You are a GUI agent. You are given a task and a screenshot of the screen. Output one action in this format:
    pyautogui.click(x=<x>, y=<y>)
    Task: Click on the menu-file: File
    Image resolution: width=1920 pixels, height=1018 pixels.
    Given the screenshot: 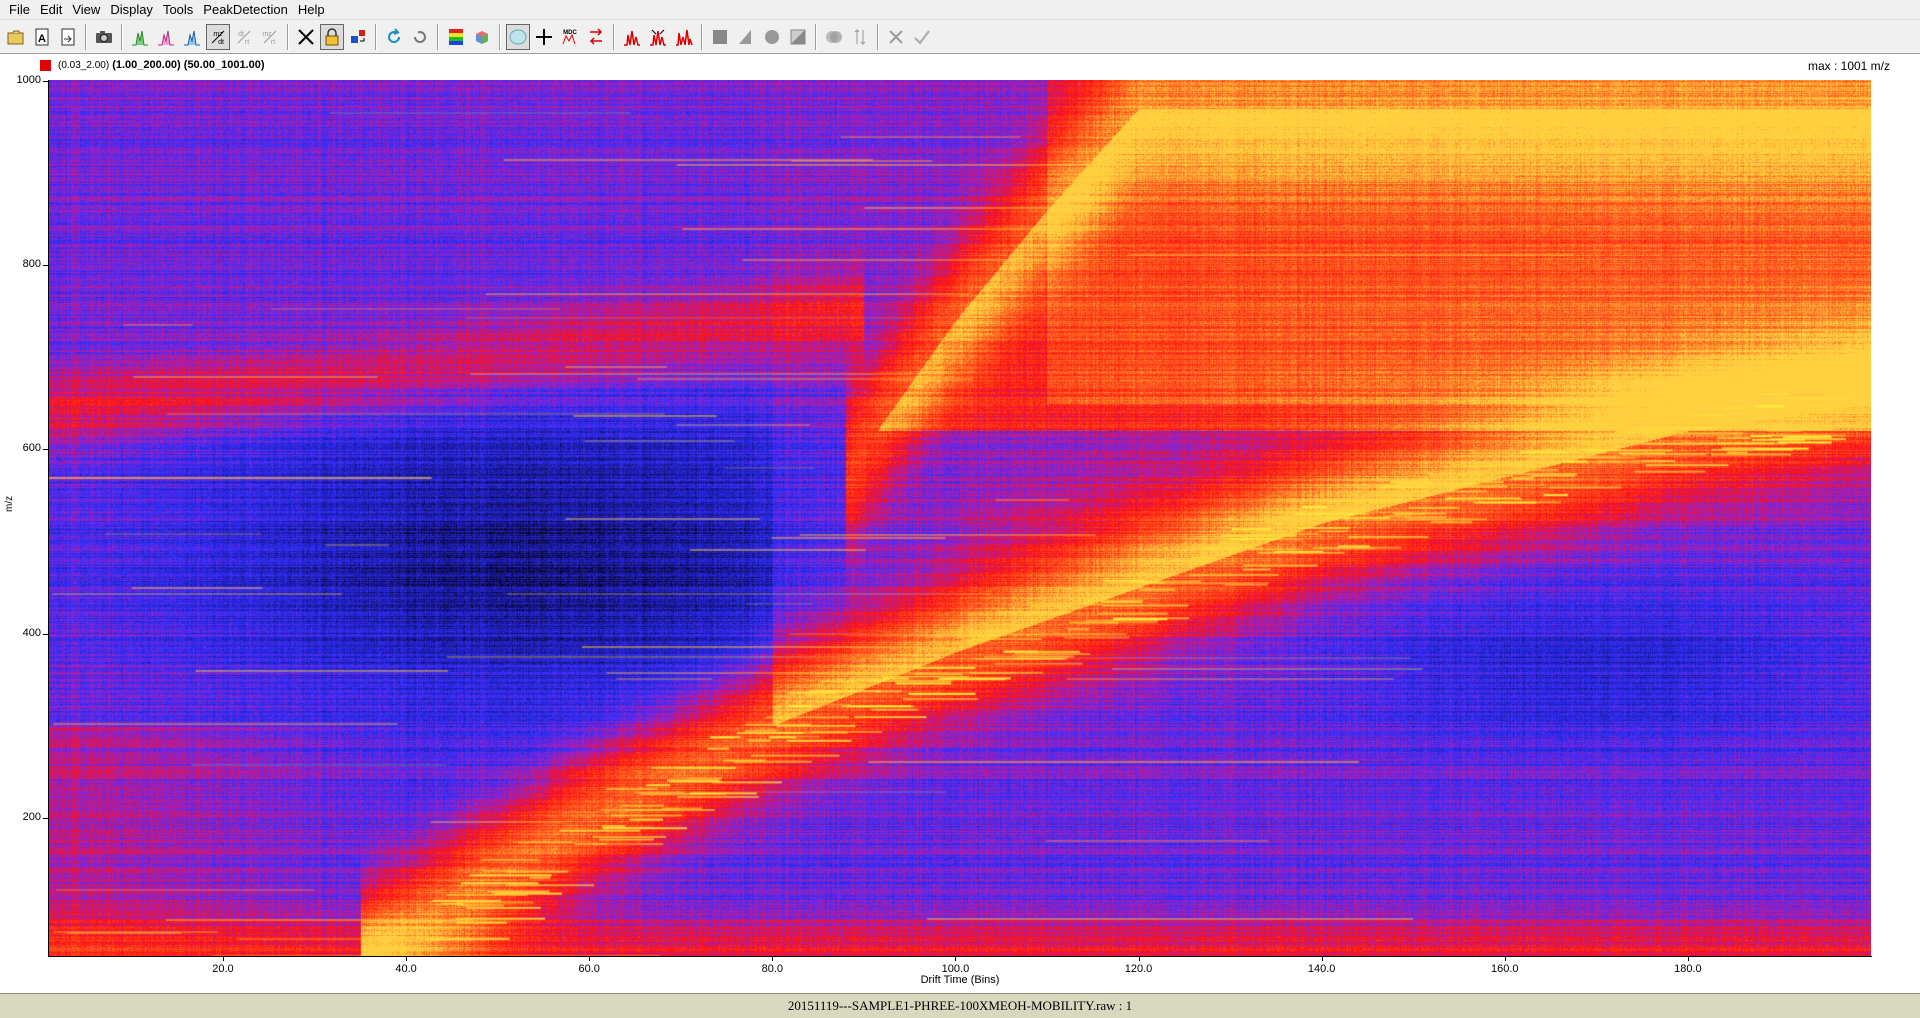 What is the action you would take?
    pyautogui.click(x=19, y=9)
    